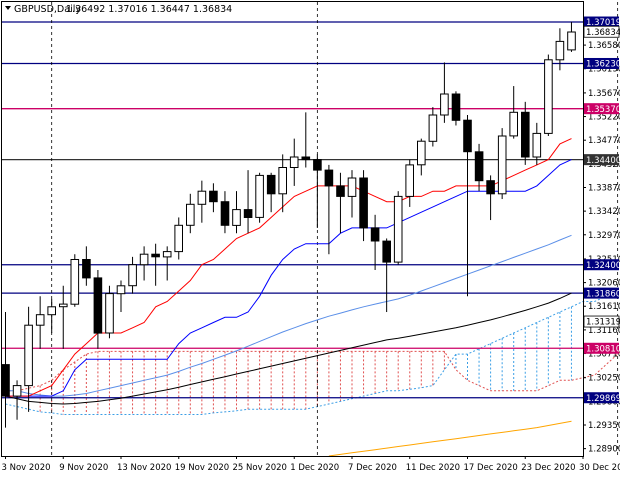 This screenshot has height=487, width=620. I want to click on price-tag-label: 1.31319, so click(603, 323).